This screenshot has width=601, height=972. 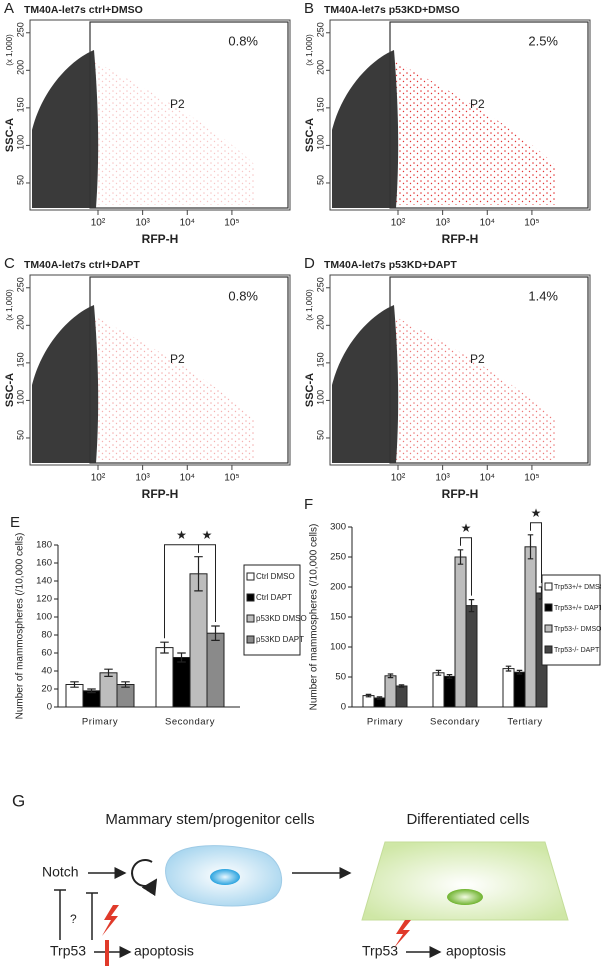 I want to click on gate-percent: 2.5%, so click(x=543, y=40).